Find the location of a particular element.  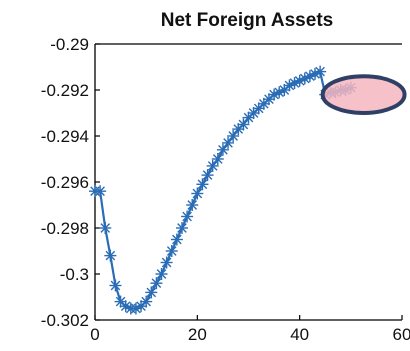

x-tick-label: 60 is located at coordinates (401, 334).